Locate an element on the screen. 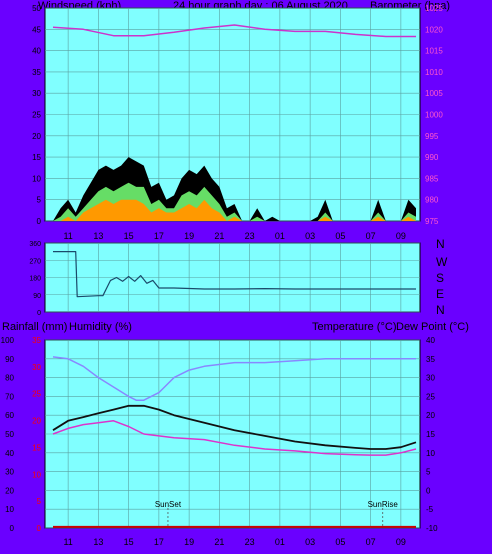 The width and height of the screenshot is (492, 554). temp-xtick-label: 07 is located at coordinates (371, 542).